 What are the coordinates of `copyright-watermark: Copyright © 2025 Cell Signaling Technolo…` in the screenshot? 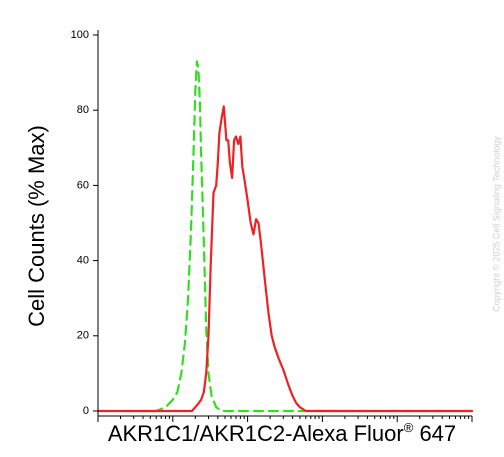 It's located at (496, 224).